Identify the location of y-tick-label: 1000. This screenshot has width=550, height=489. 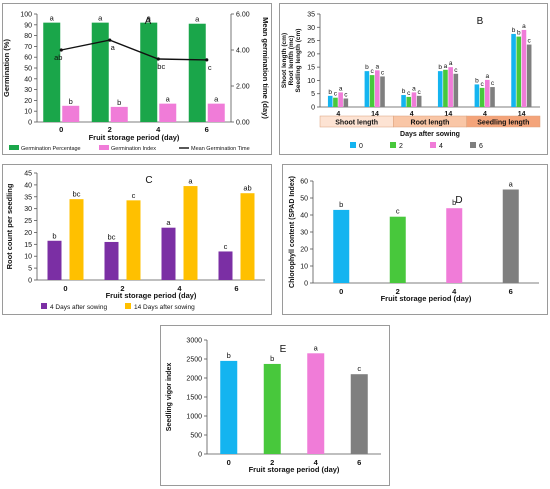
(194, 417).